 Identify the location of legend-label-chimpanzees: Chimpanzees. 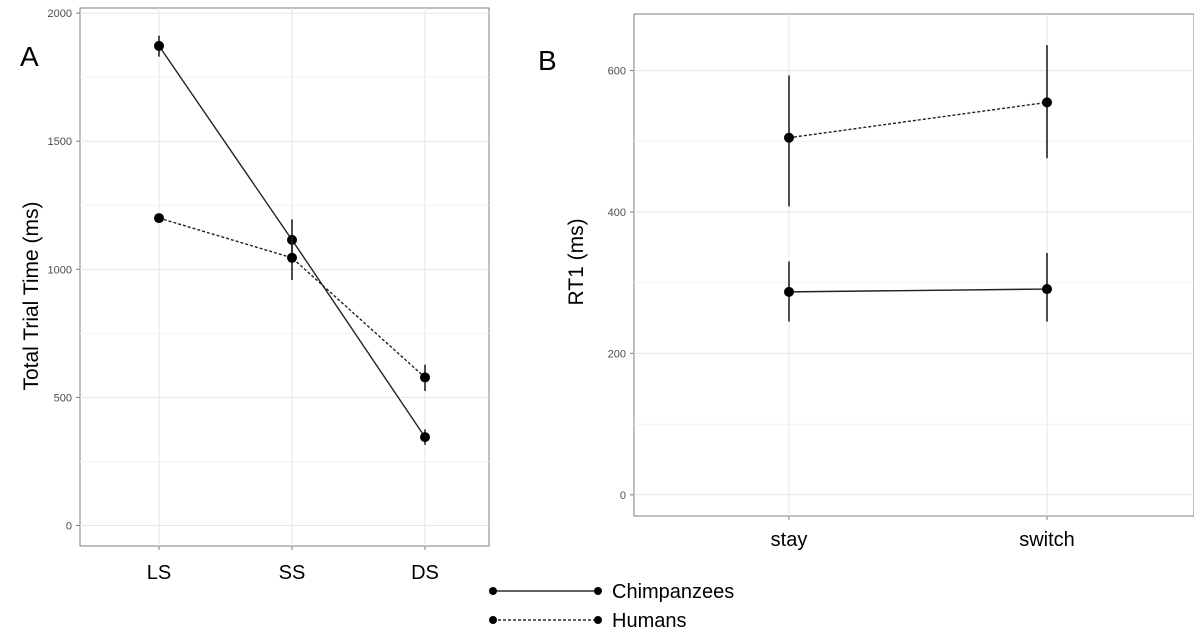
(673, 592).